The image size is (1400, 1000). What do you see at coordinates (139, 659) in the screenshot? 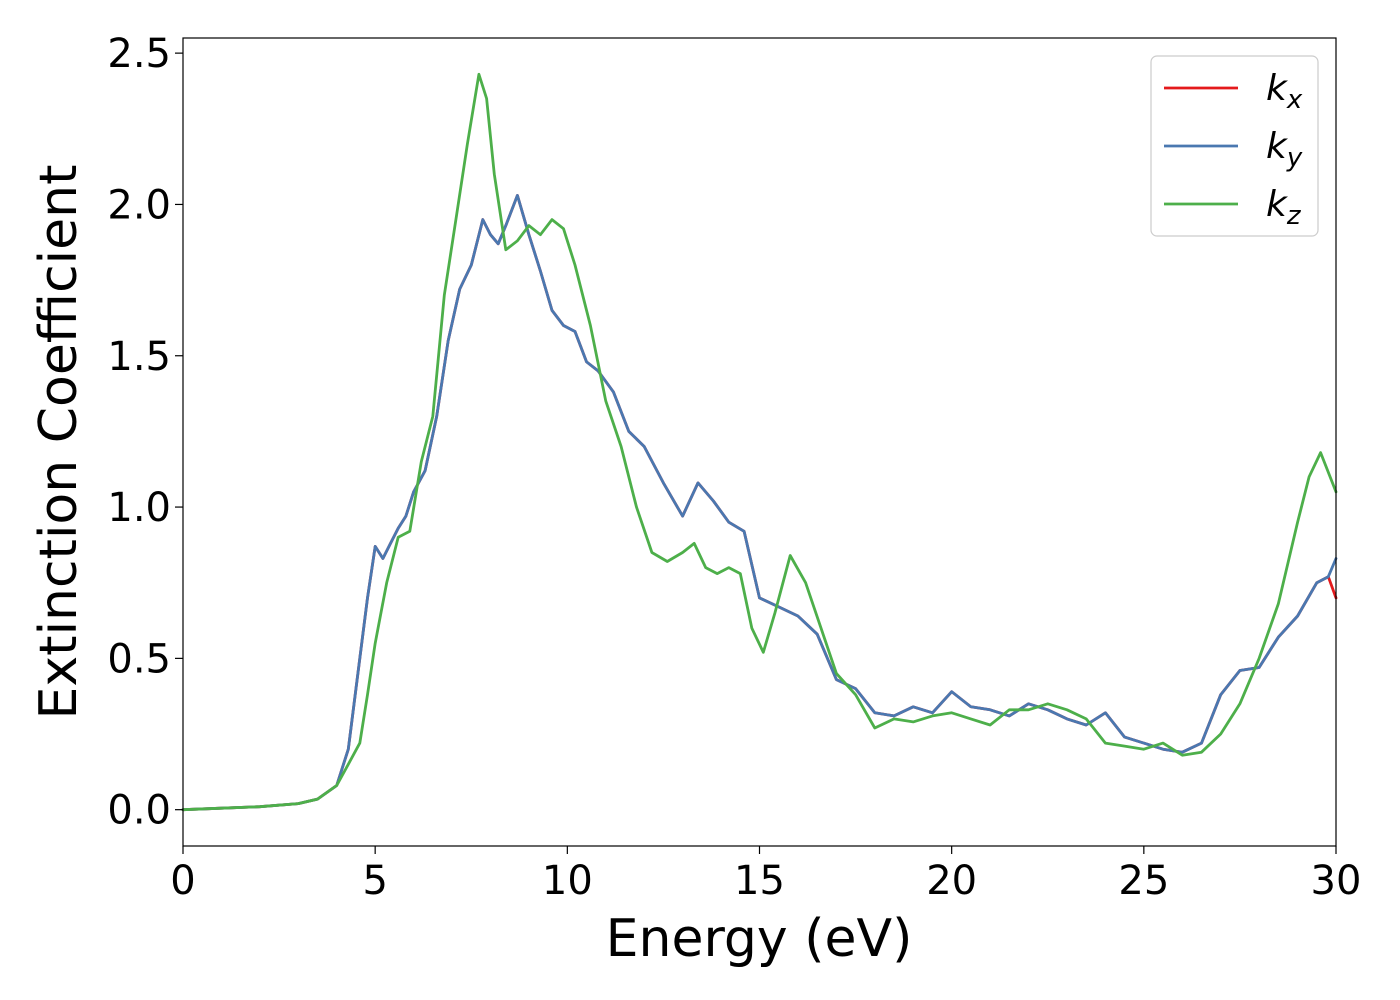
I see `y-tick-label: 0.5` at bounding box center [139, 659].